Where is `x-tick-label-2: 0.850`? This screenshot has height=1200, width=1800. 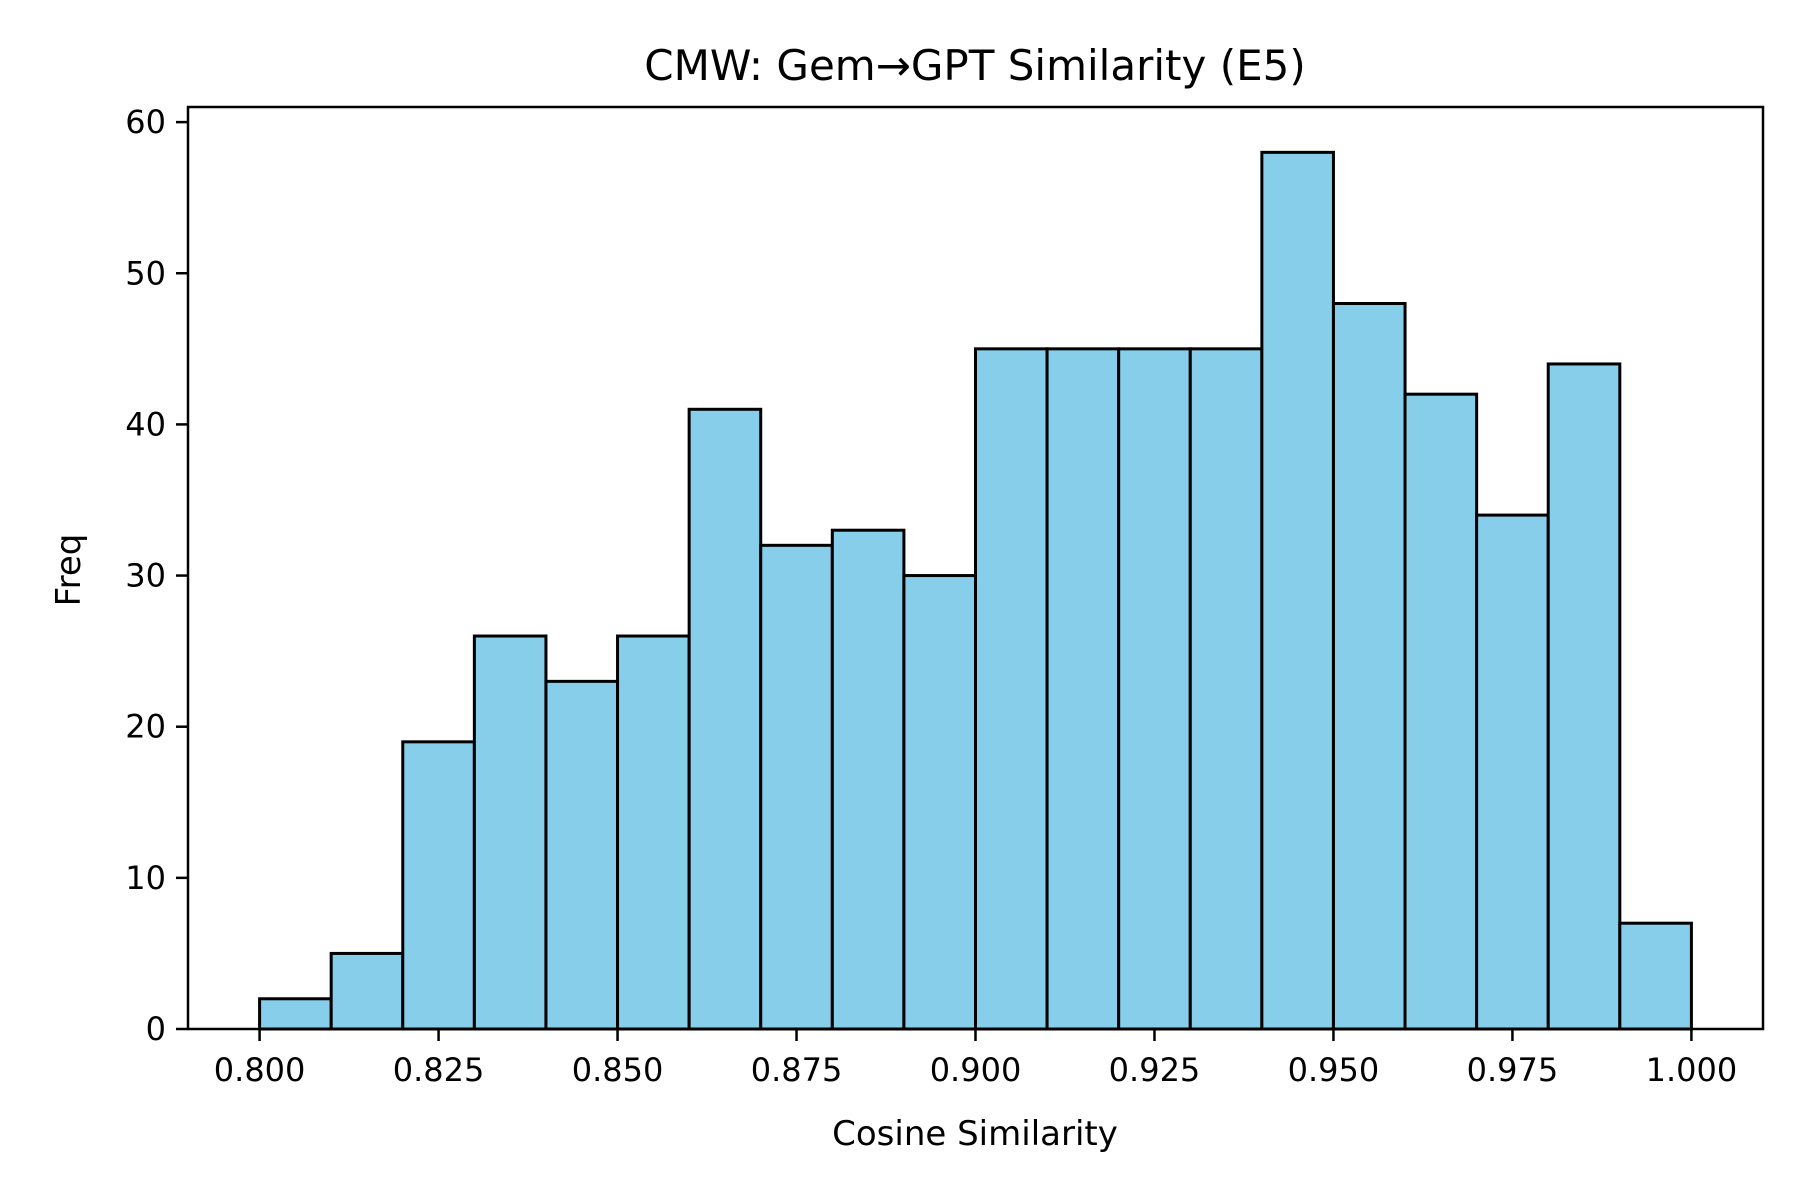 x-tick-label-2: 0.850 is located at coordinates (618, 1070).